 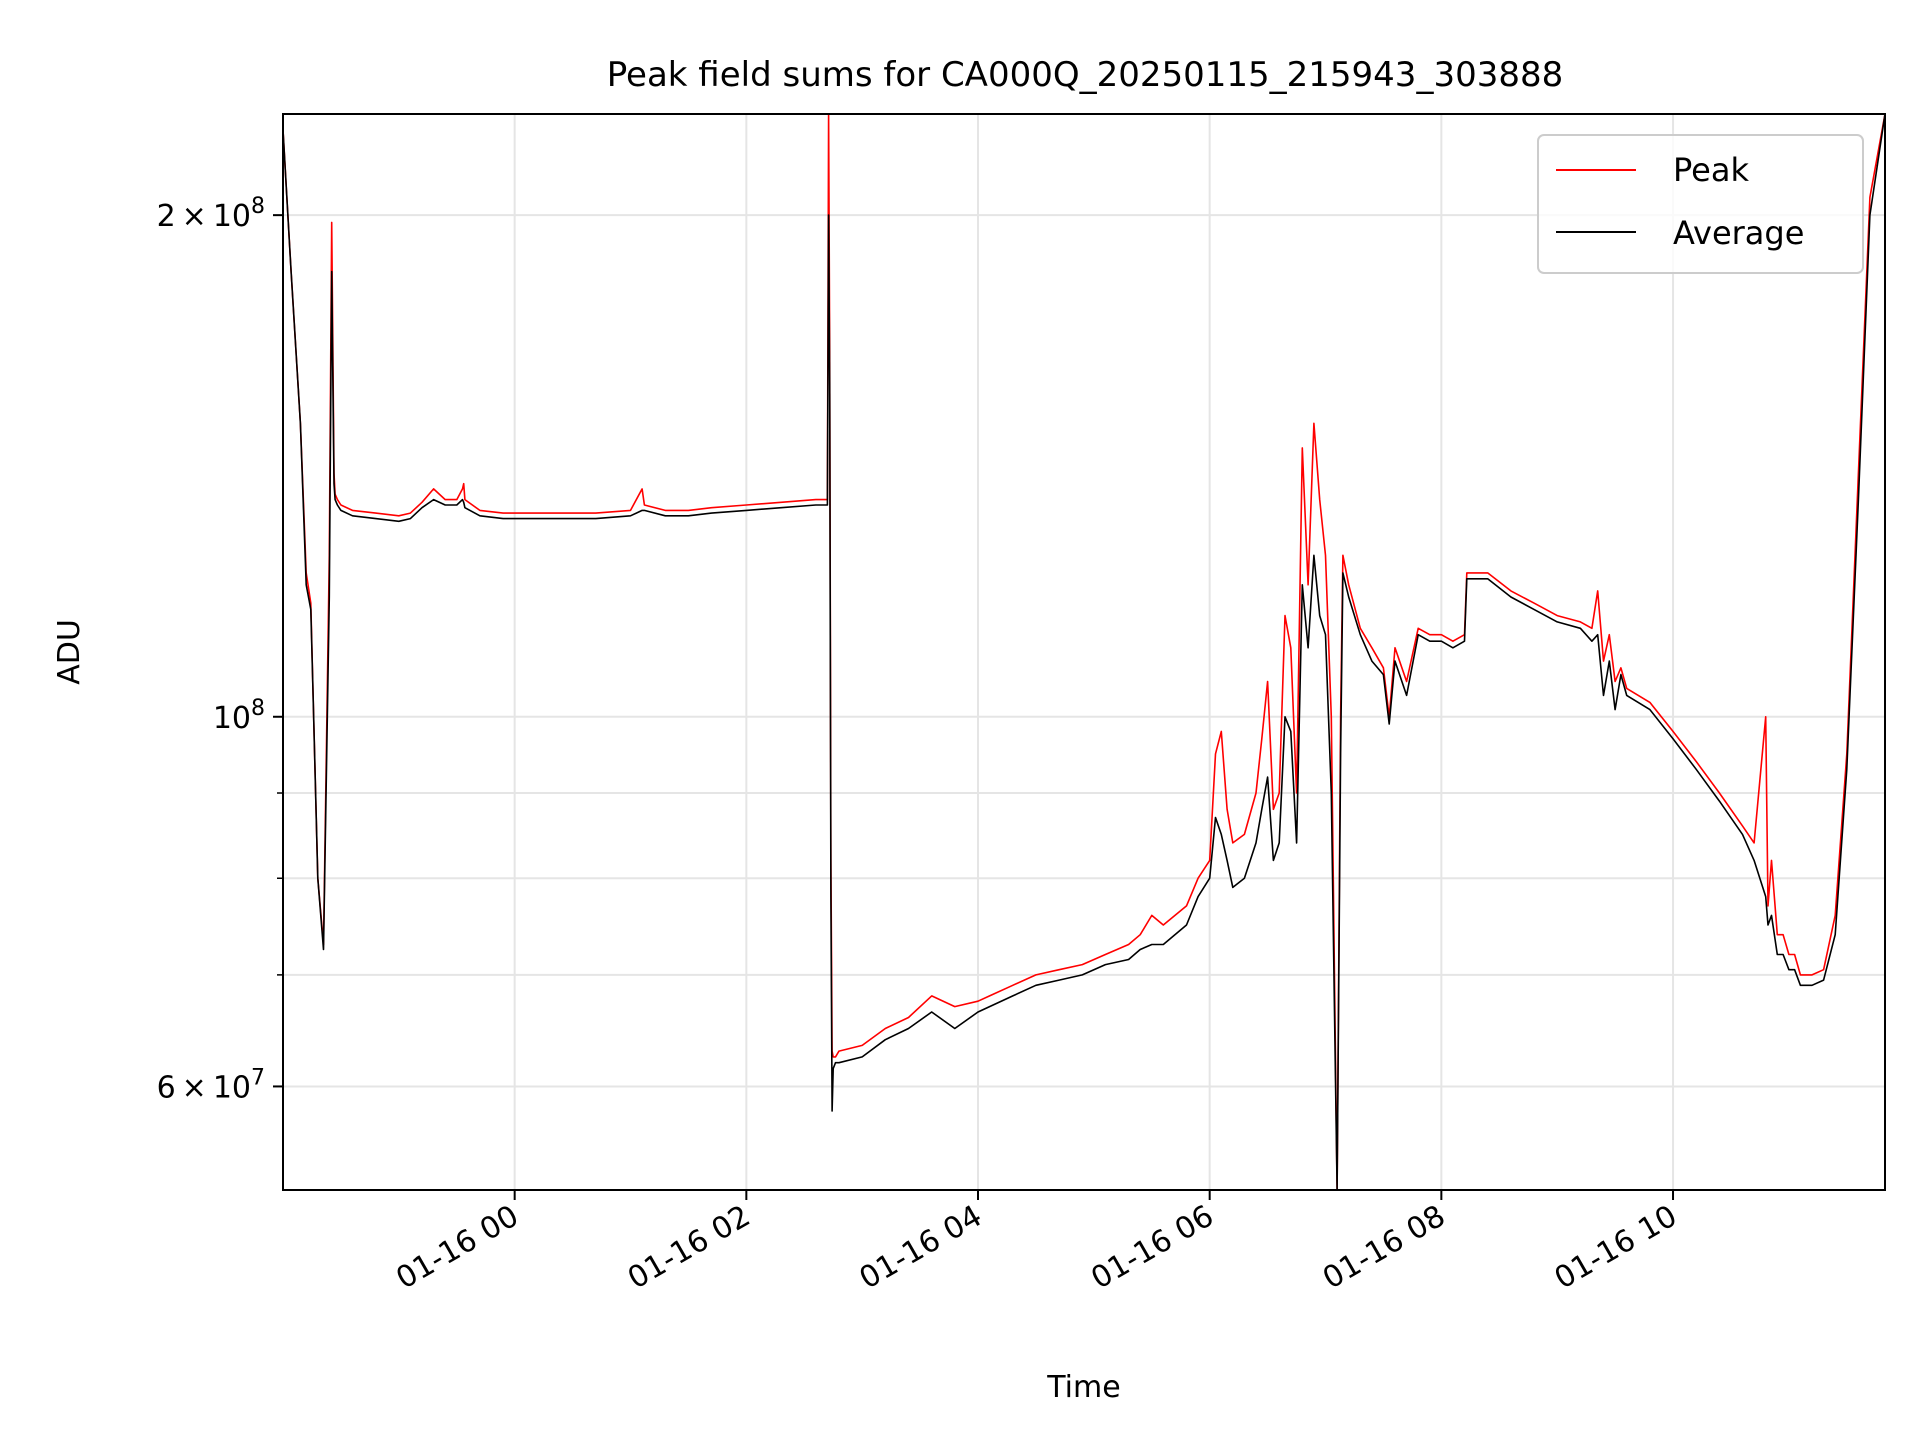 What do you see at coordinates (1711, 170) in the screenshot?
I see `legend-label-peak: Peak` at bounding box center [1711, 170].